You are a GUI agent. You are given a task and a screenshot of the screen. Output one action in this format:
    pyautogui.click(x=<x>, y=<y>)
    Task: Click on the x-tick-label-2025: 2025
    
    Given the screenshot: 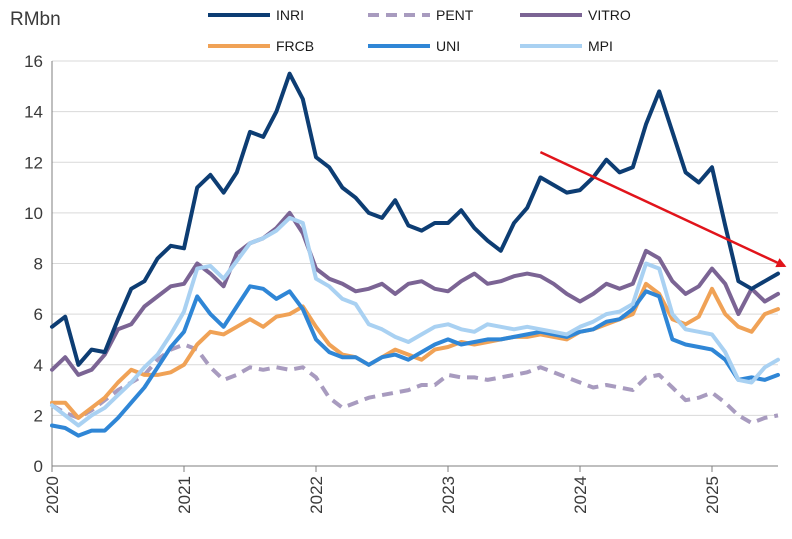 What is the action you would take?
    pyautogui.click(x=712, y=495)
    